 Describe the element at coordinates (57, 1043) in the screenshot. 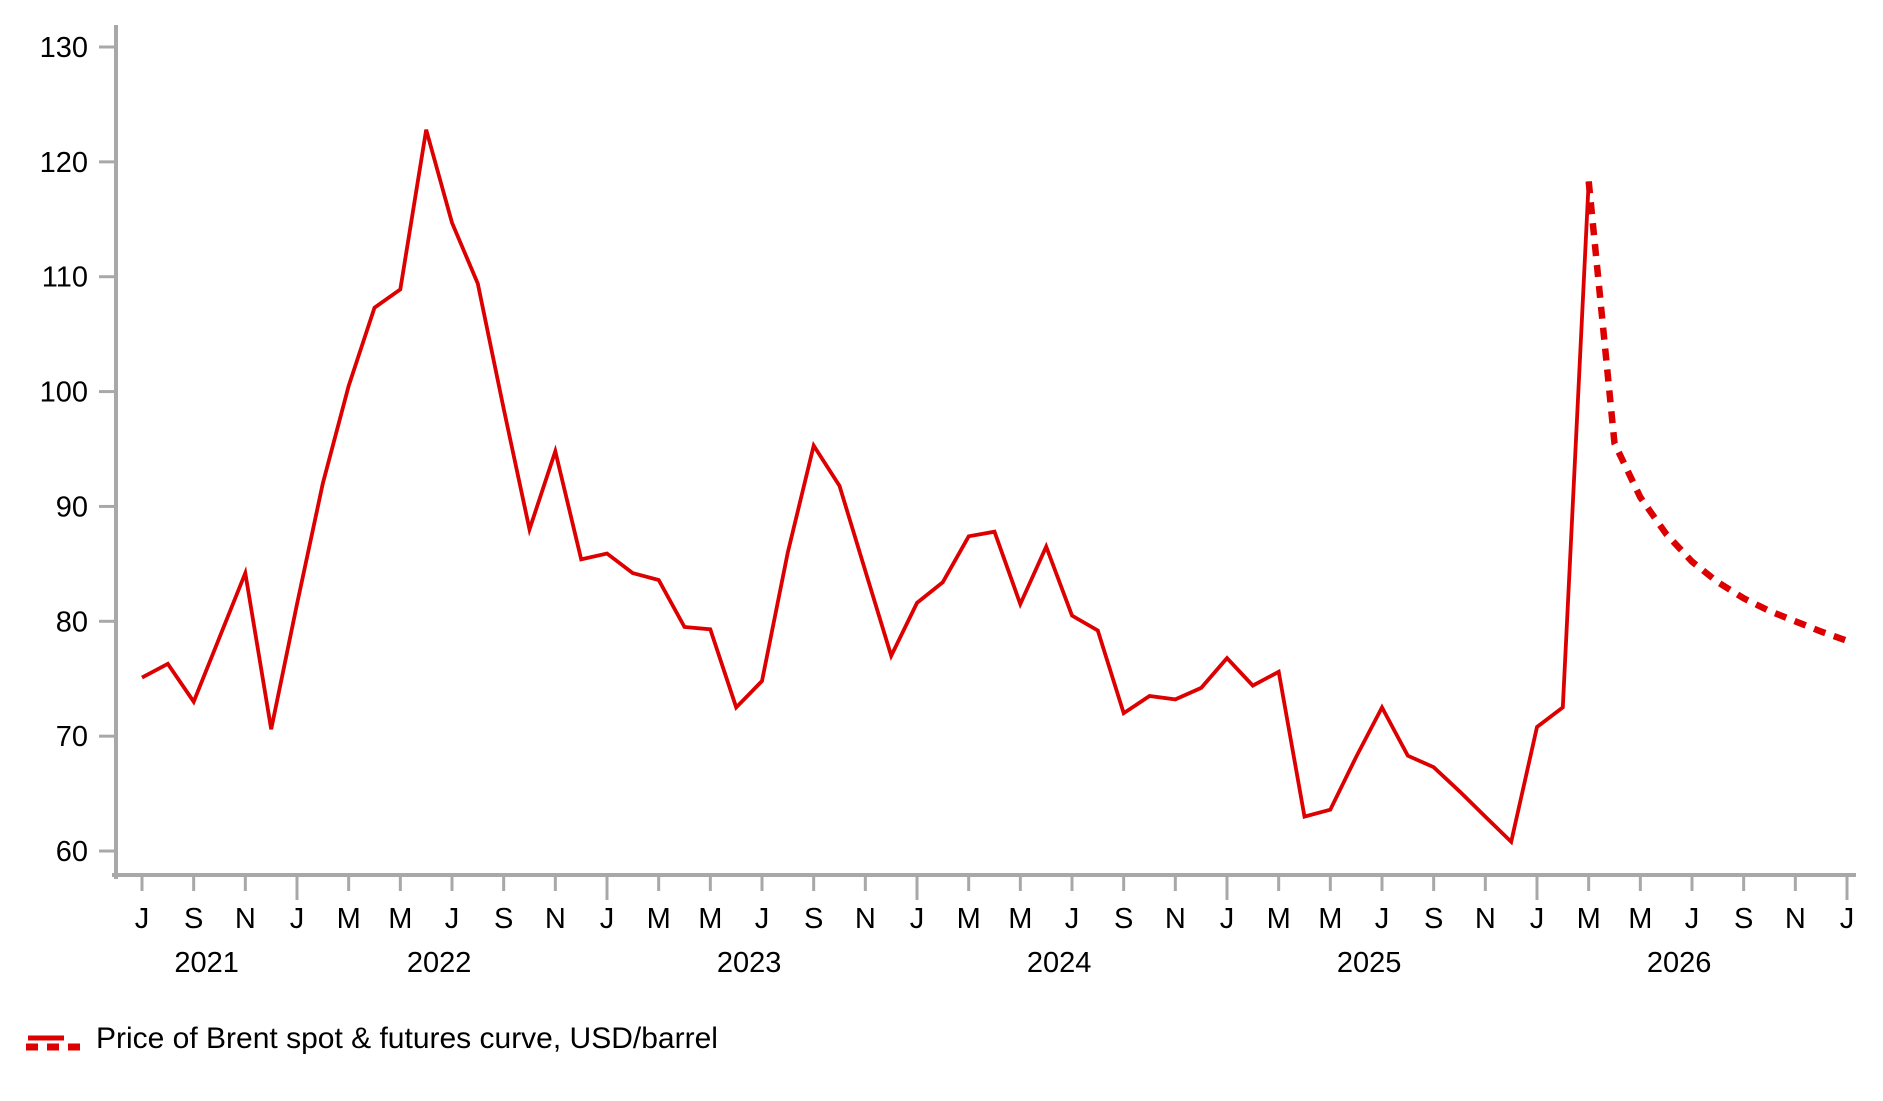

I see `legend-key-icon` at that location.